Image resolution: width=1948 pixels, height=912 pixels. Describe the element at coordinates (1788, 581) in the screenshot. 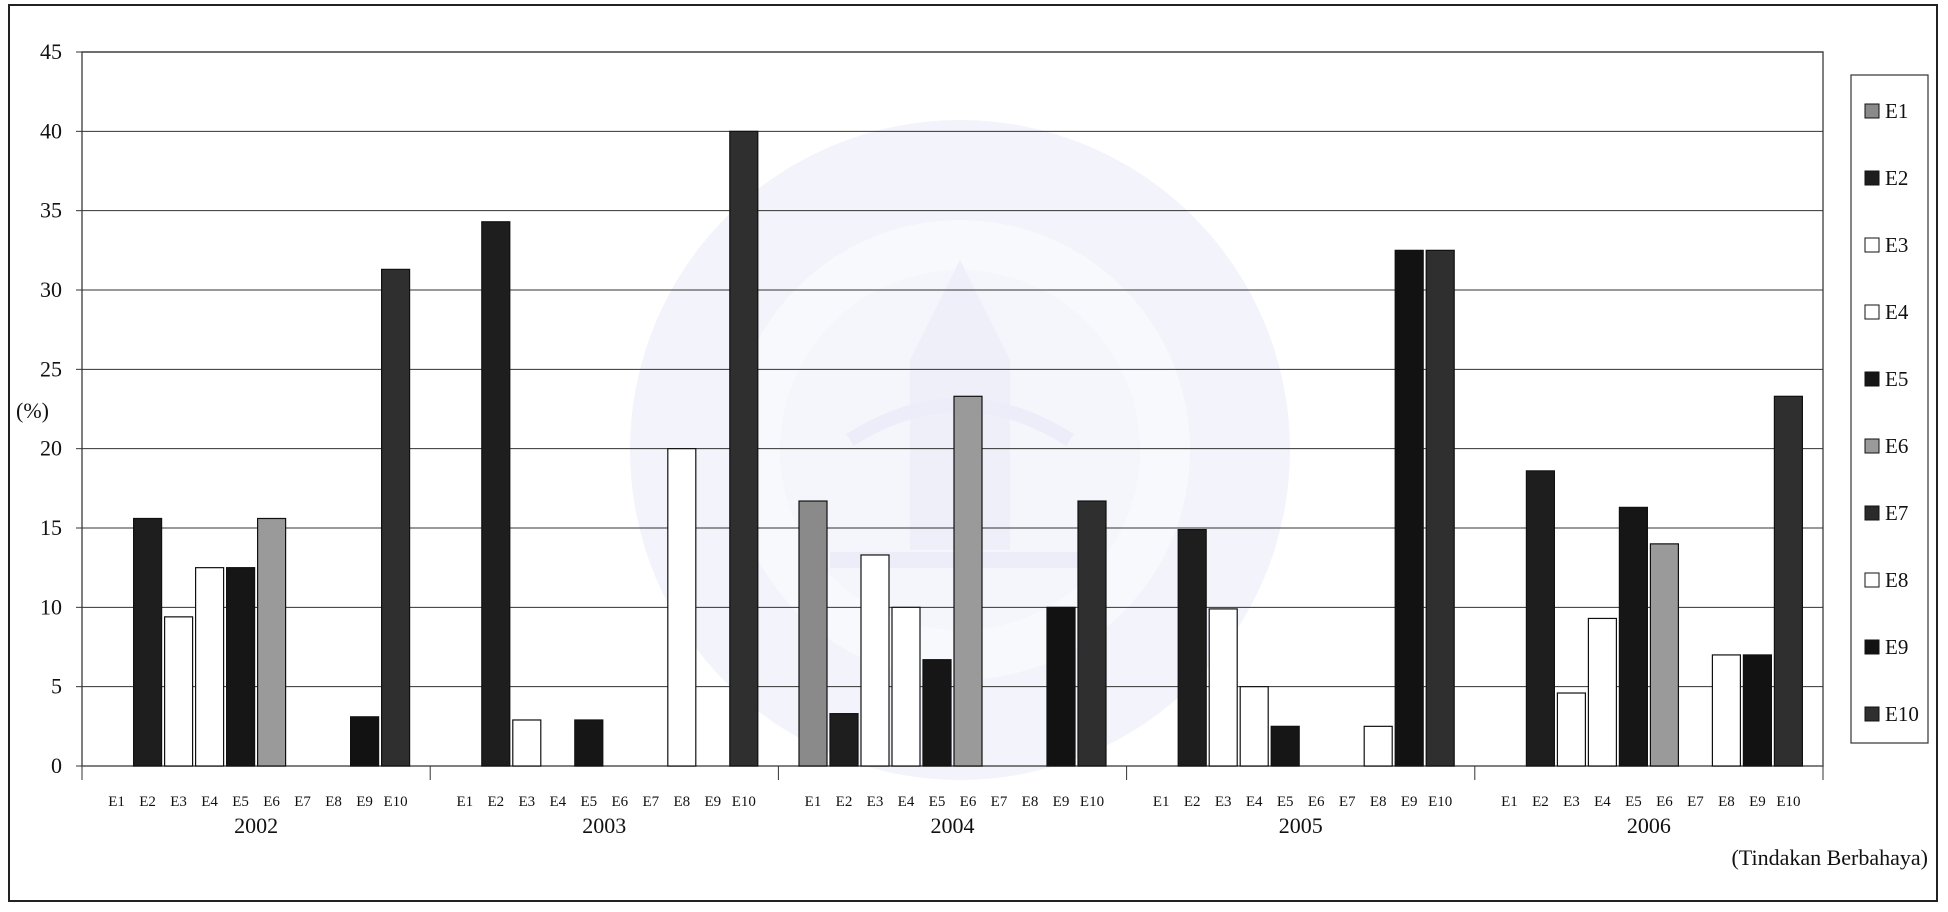

I see `bar-2006-E10` at that location.